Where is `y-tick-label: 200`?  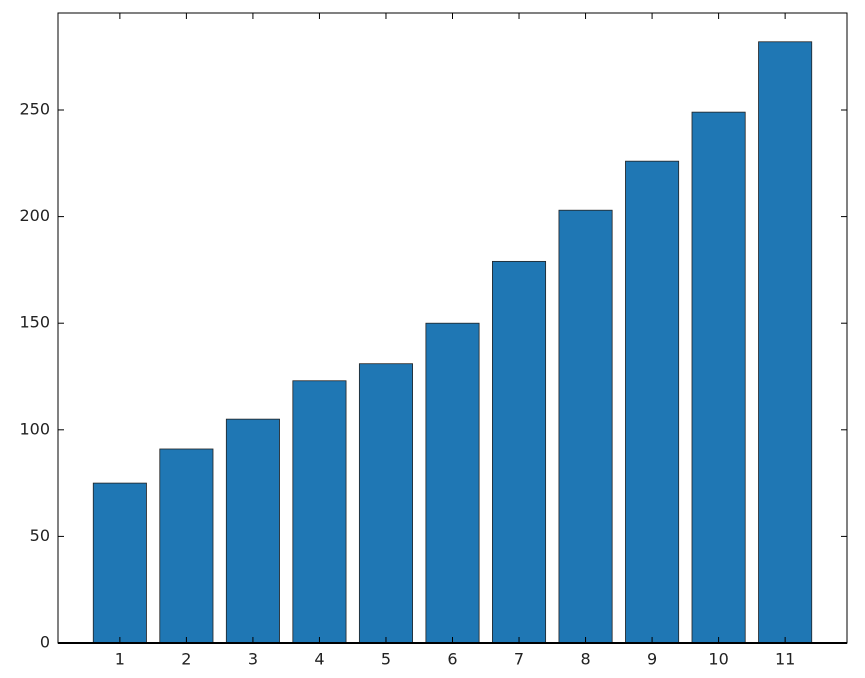 y-tick-label: 200 is located at coordinates (34, 215).